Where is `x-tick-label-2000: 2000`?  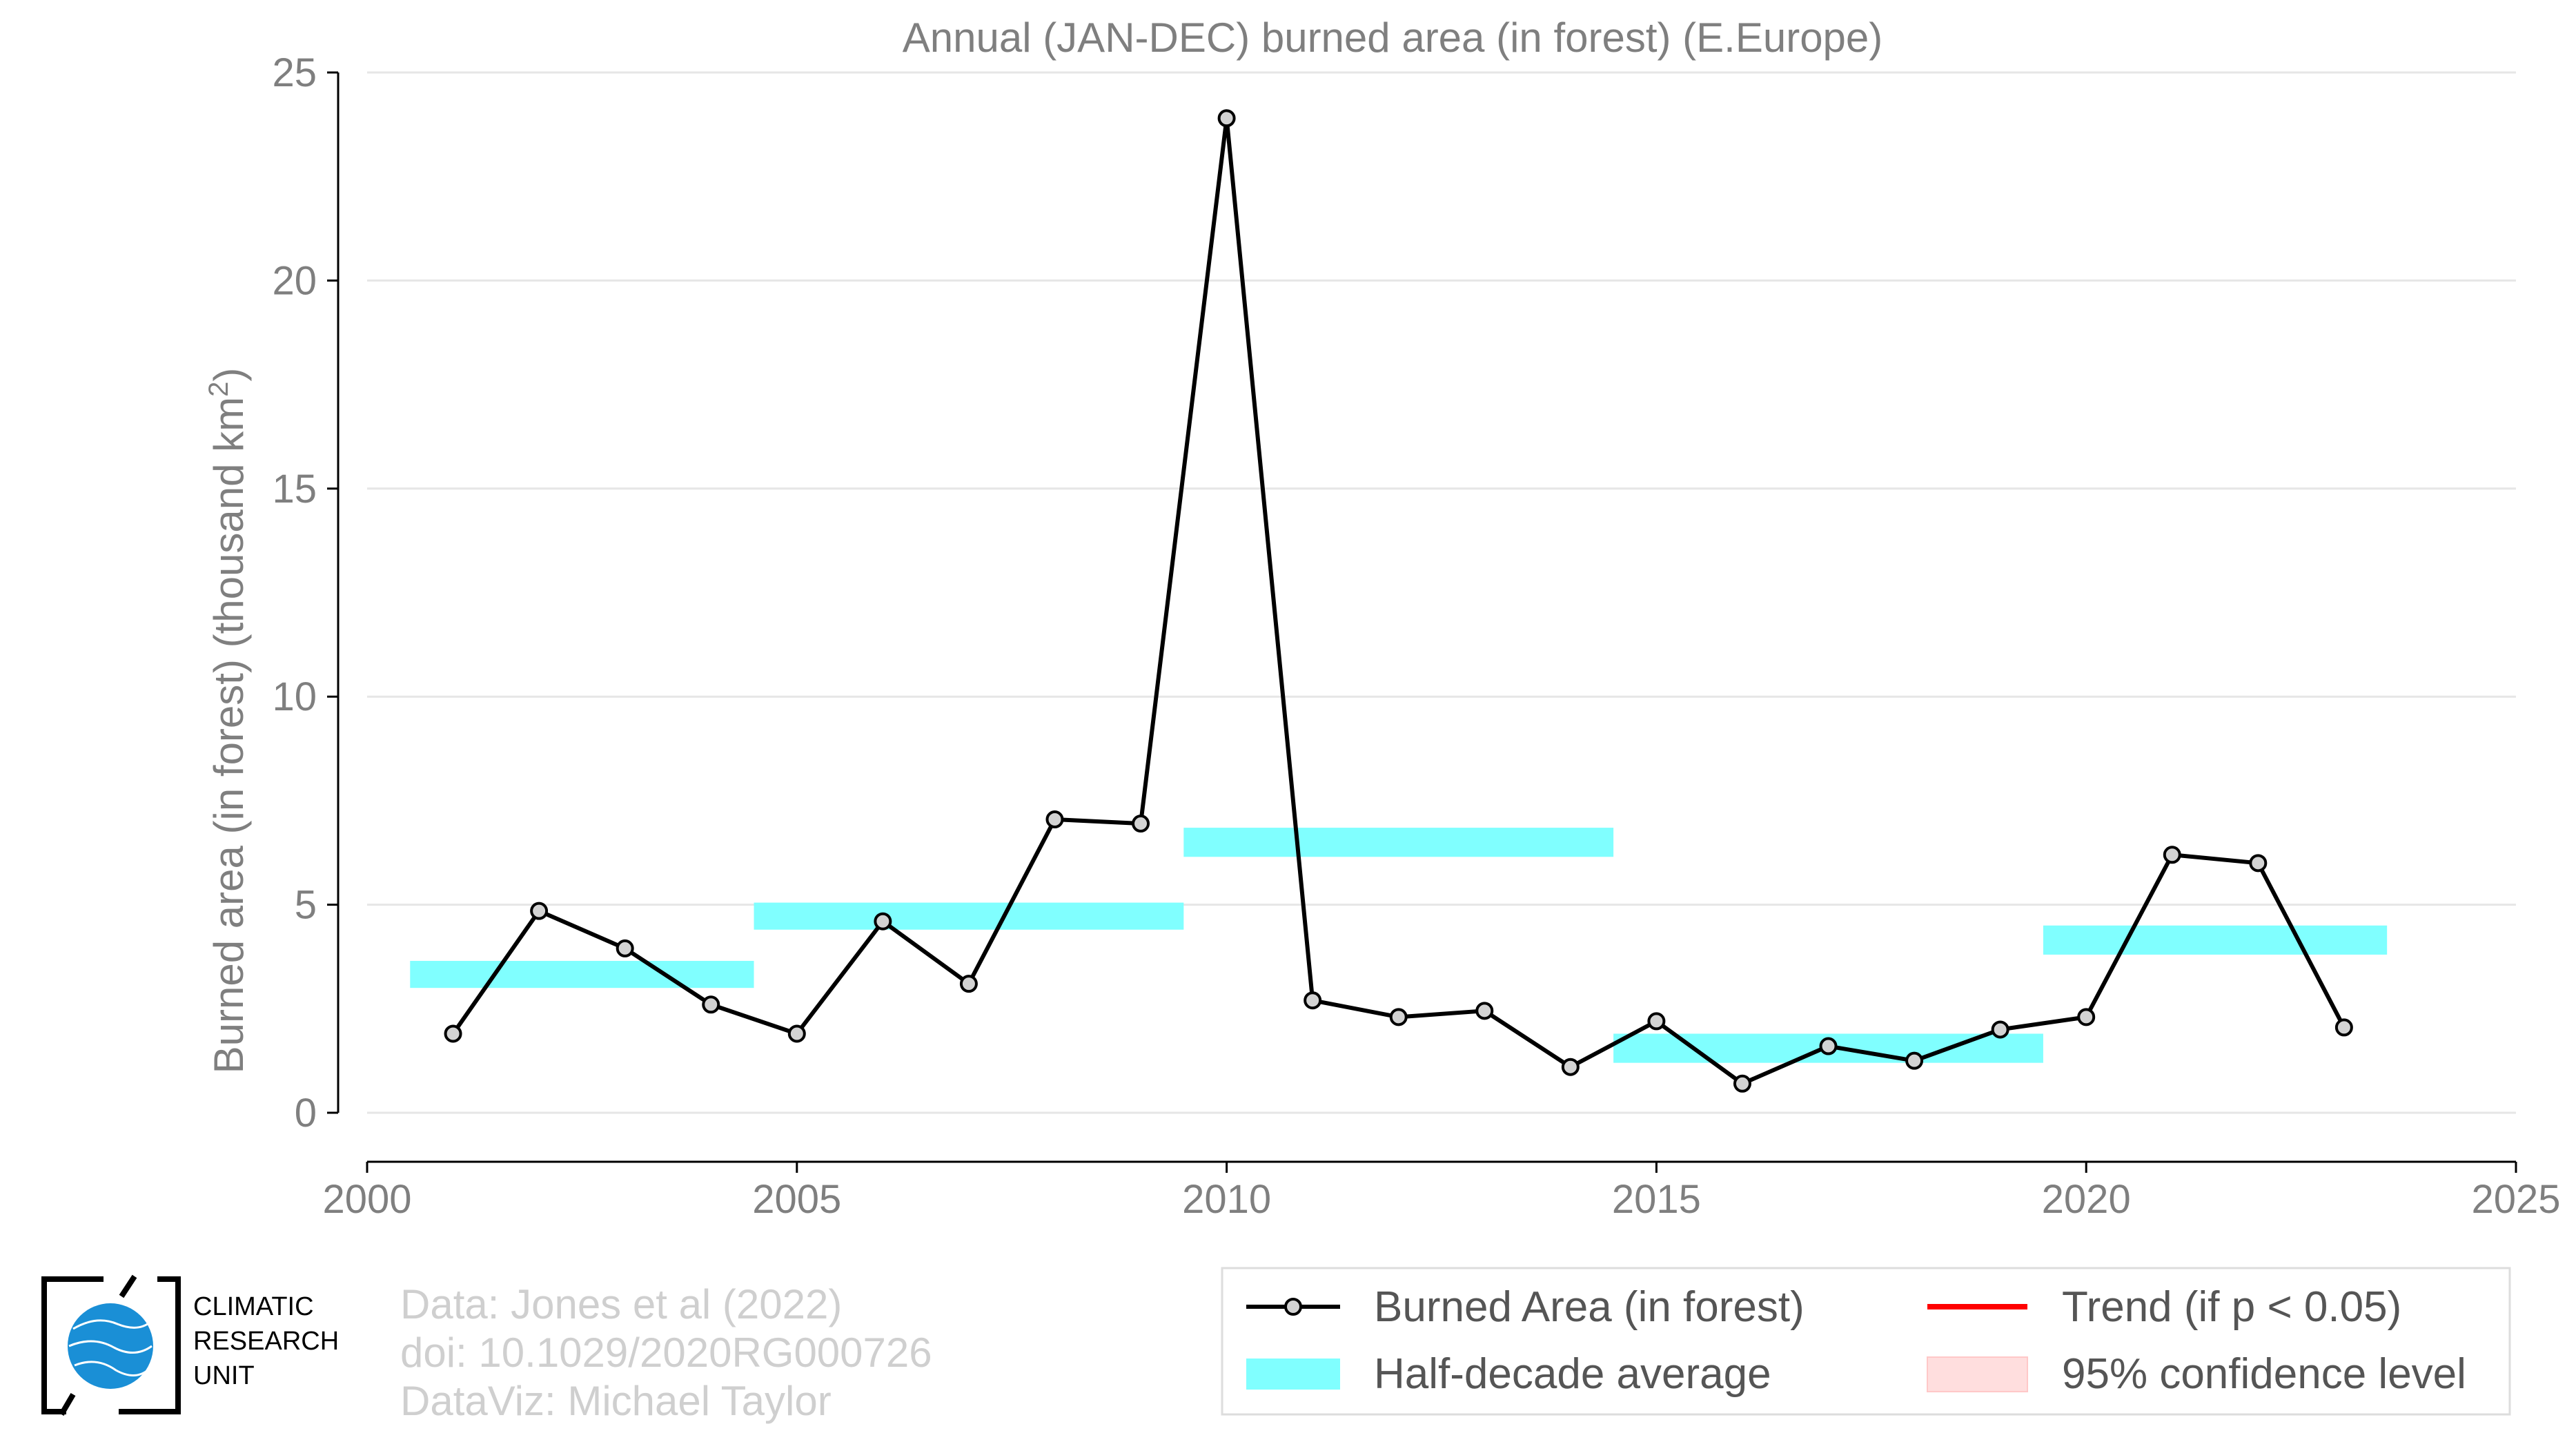 x-tick-label-2000: 2000 is located at coordinates (366, 1199).